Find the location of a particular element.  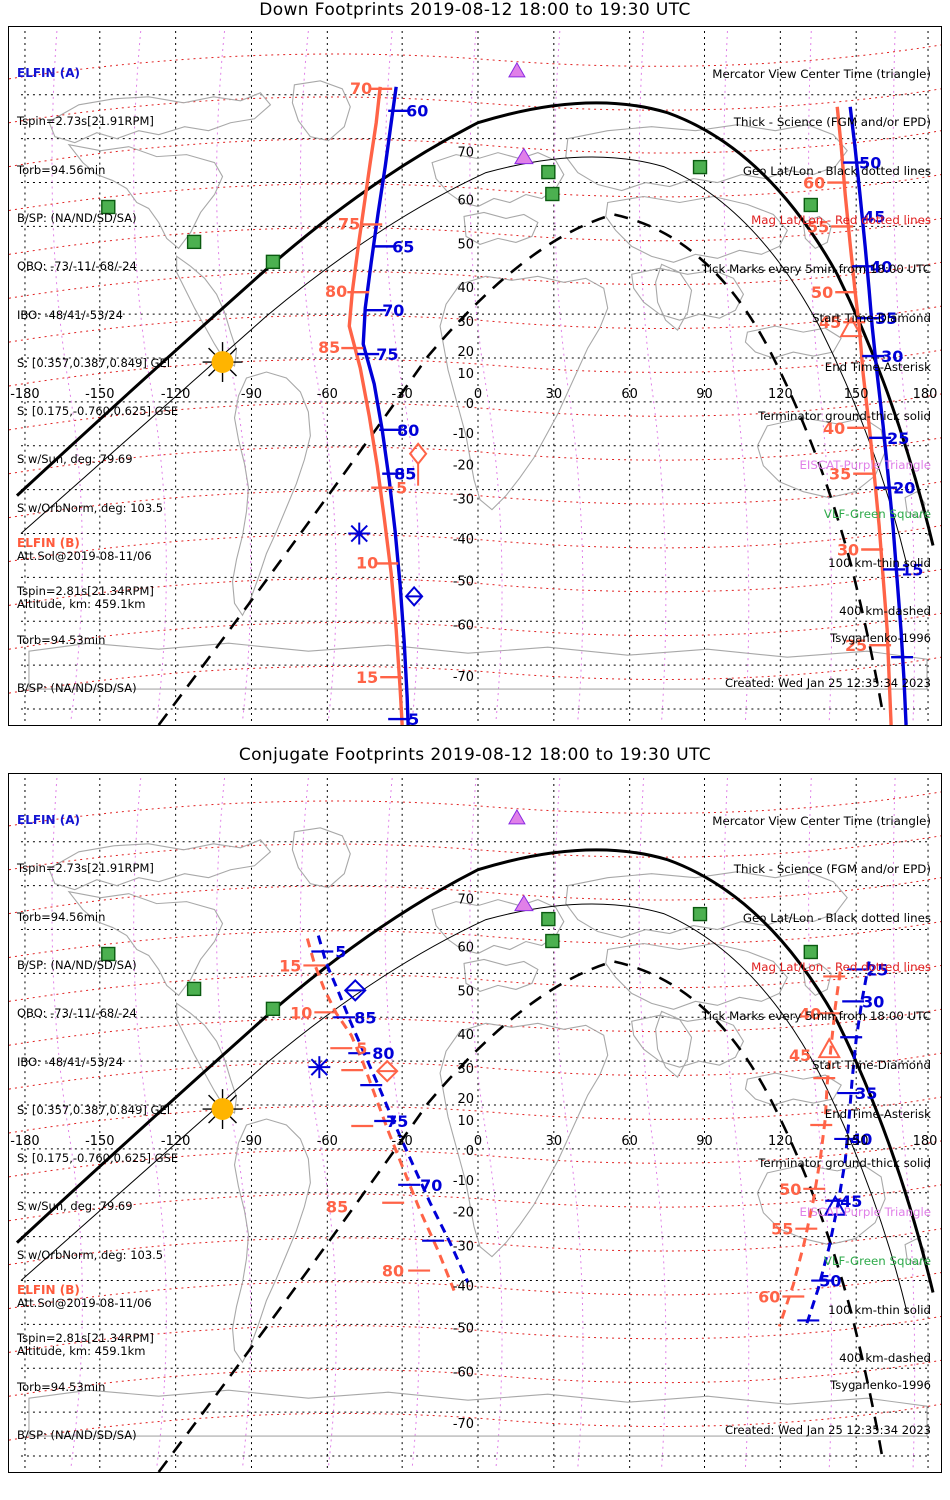

elfin-a2-line-6: S: [0.175,-0.760,0.625] GSE is located at coordinates (98, 1158).